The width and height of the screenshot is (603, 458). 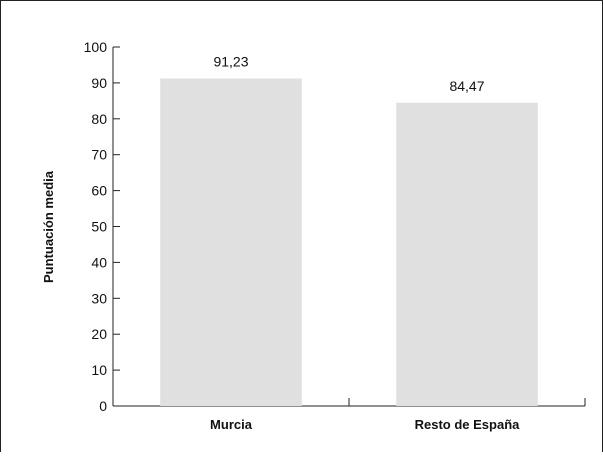 What do you see at coordinates (99, 155) in the screenshot?
I see `y-tick-label: 70` at bounding box center [99, 155].